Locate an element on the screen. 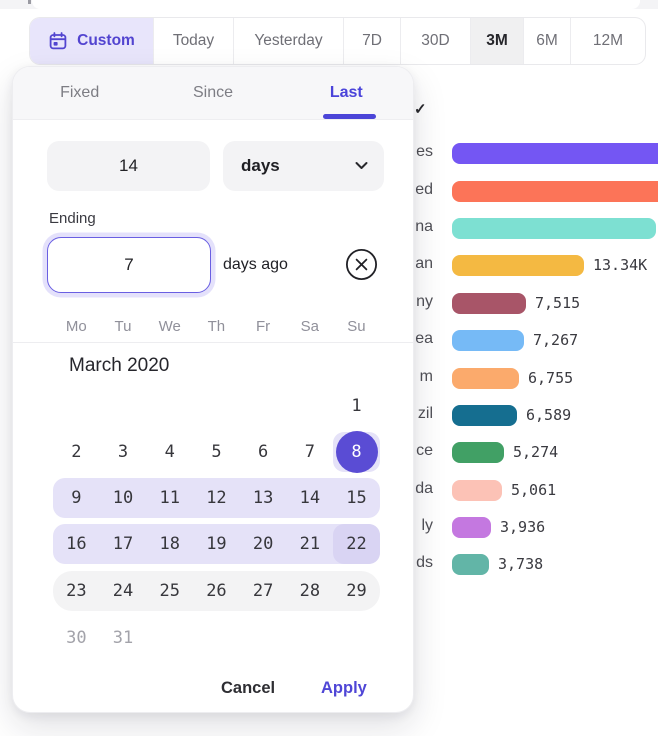 The width and height of the screenshot is (658, 736). calendar-week-row: 9 10 11 12 13 14 15 is located at coordinates (216, 498).